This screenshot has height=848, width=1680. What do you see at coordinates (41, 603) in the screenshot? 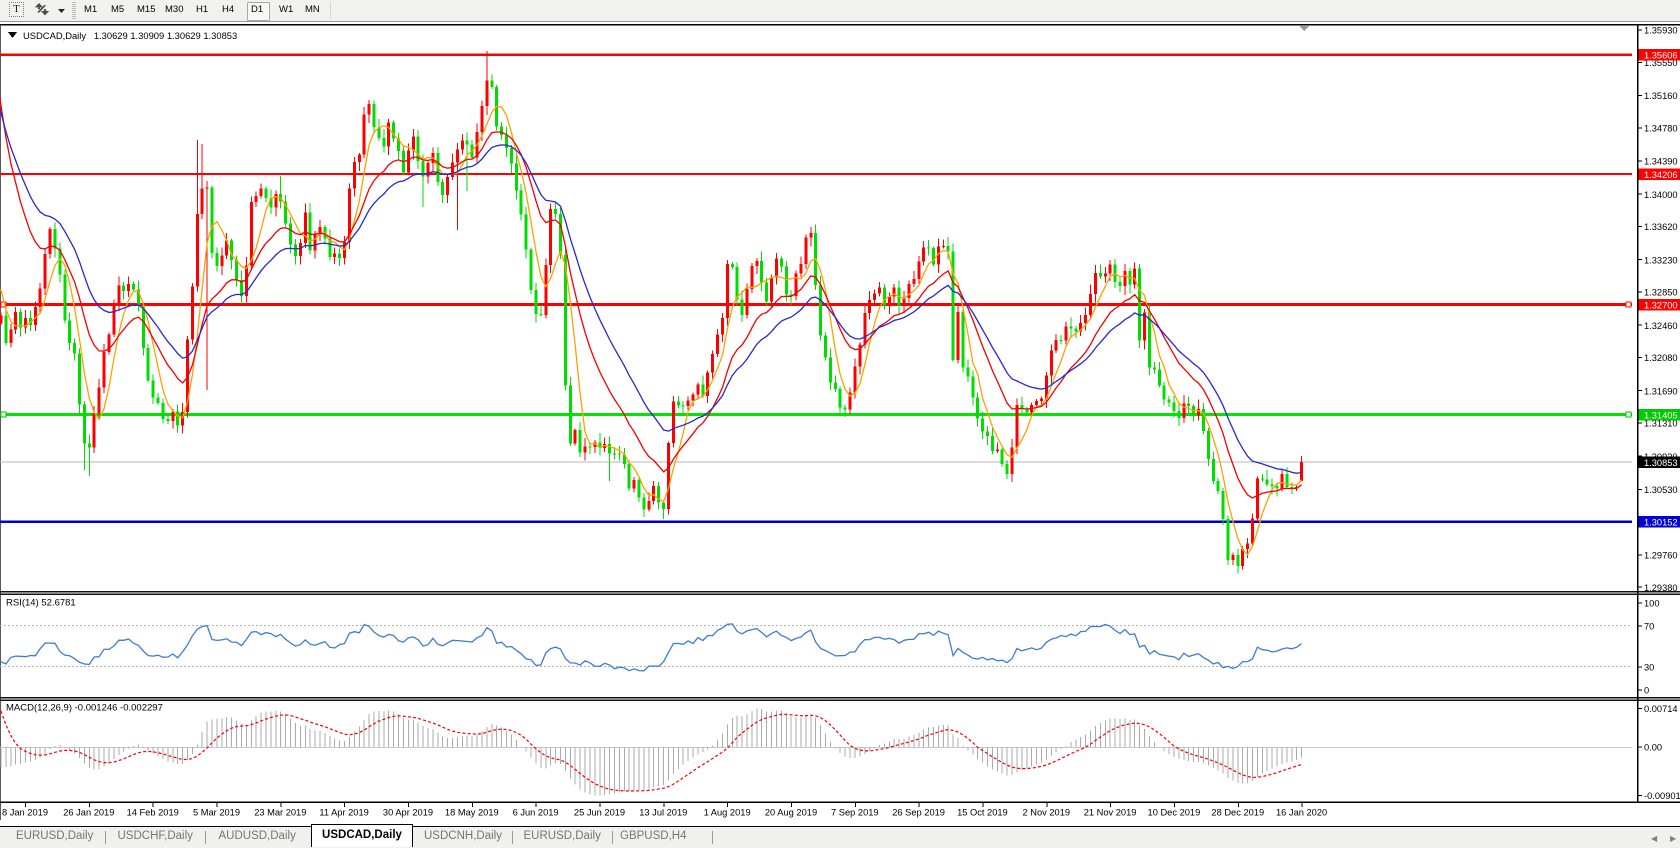
I see `svg-text: RSI(14) 52.6781` at bounding box center [41, 603].